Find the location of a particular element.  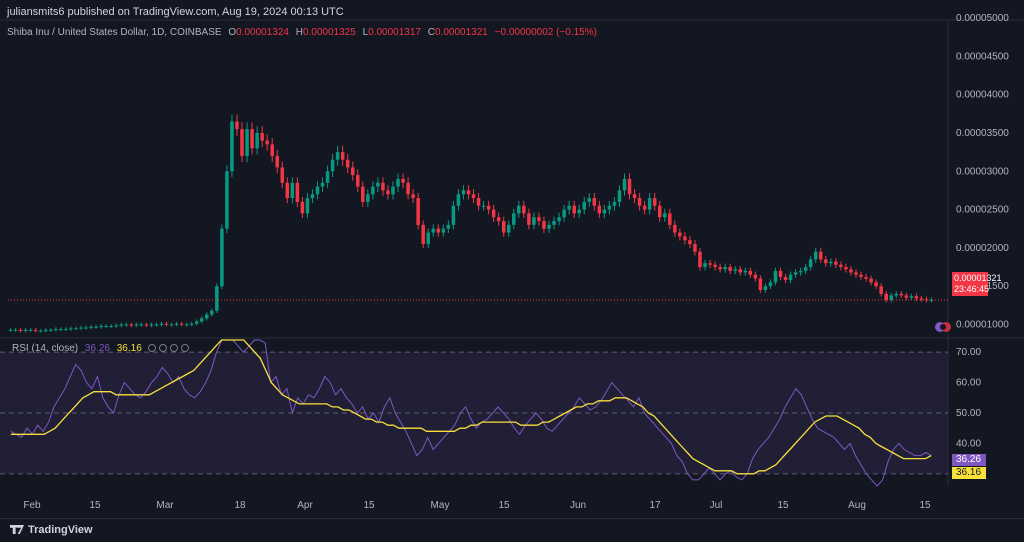

time-tick-label: Apr is located at coordinates (305, 505).